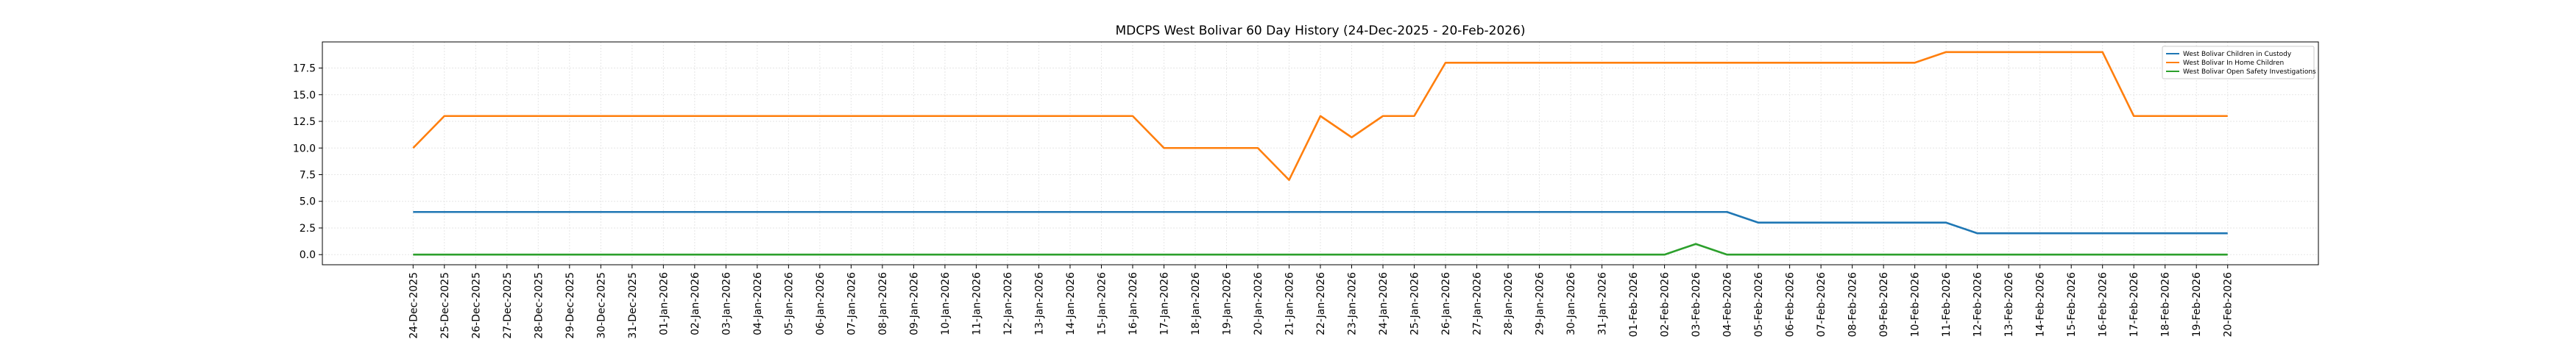 The image size is (2576, 353). Describe the element at coordinates (1728, 304) in the screenshot. I see `x-tick-label: 04-Feb-2026` at that location.